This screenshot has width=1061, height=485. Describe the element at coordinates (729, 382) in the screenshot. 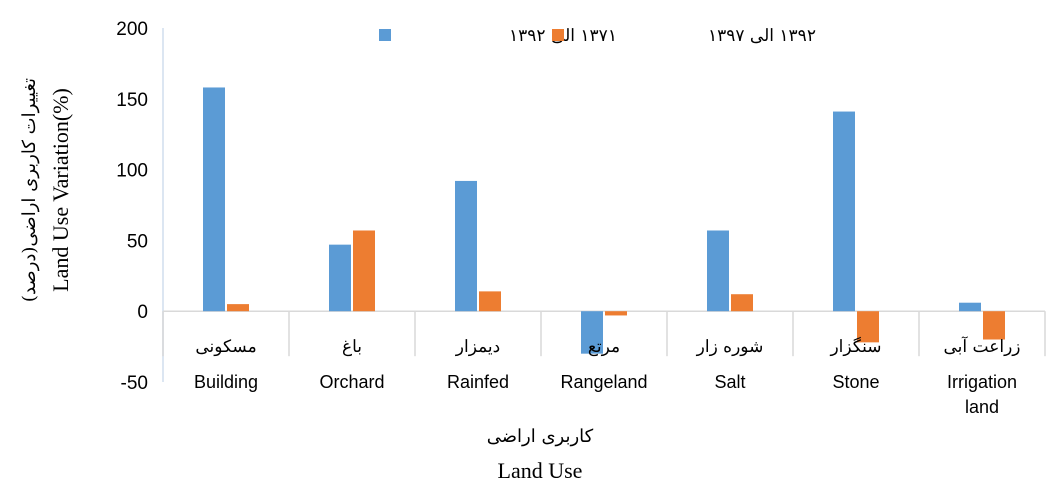

I see `category-label-en: Salt` at that location.